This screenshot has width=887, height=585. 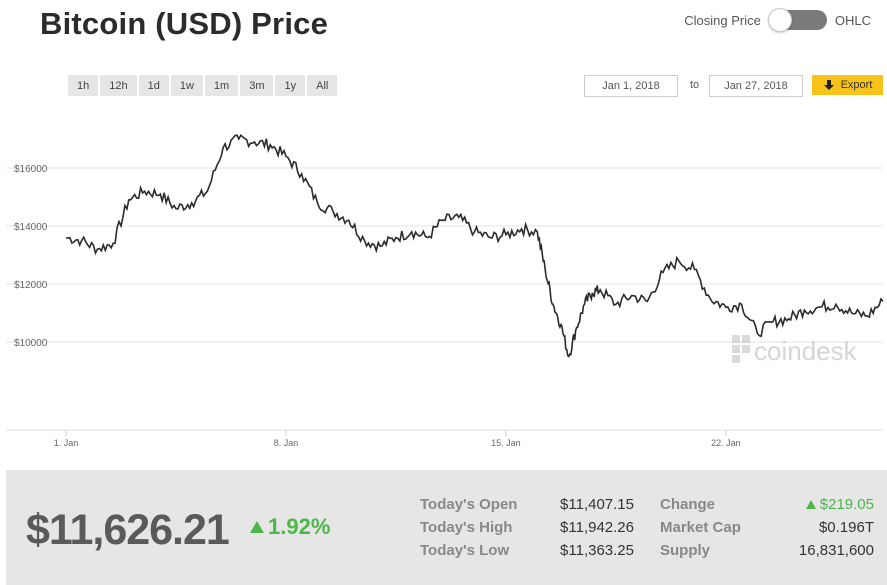 What do you see at coordinates (466, 527) in the screenshot?
I see `todays-high-label: Today's High` at bounding box center [466, 527].